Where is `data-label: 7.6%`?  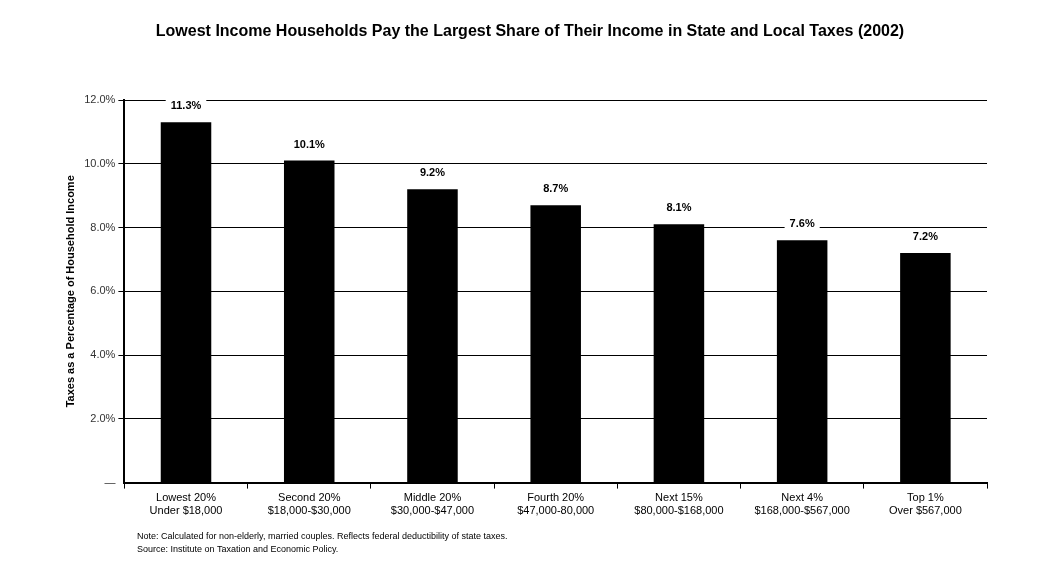
data-label: 7.6% is located at coordinates (802, 223).